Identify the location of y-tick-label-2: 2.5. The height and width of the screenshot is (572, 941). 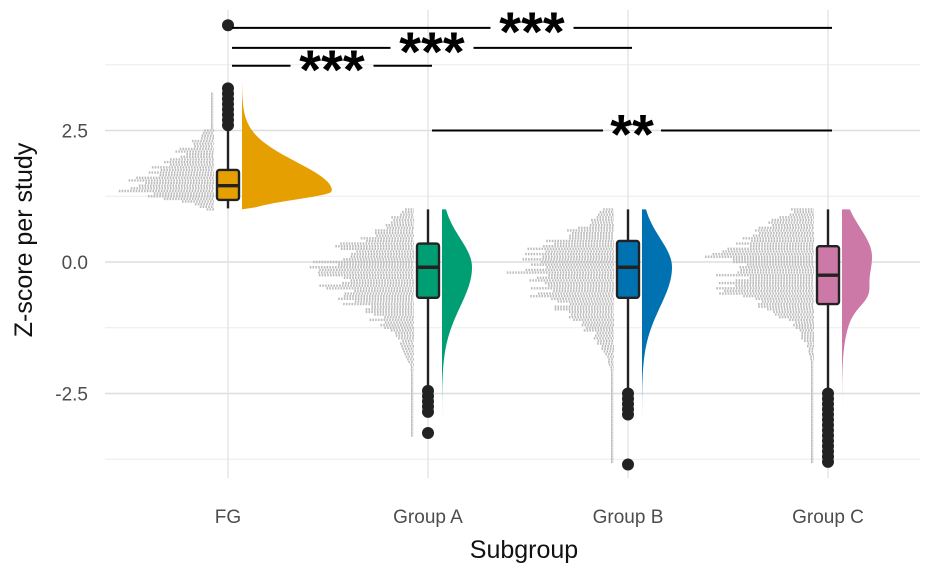
(75, 132).